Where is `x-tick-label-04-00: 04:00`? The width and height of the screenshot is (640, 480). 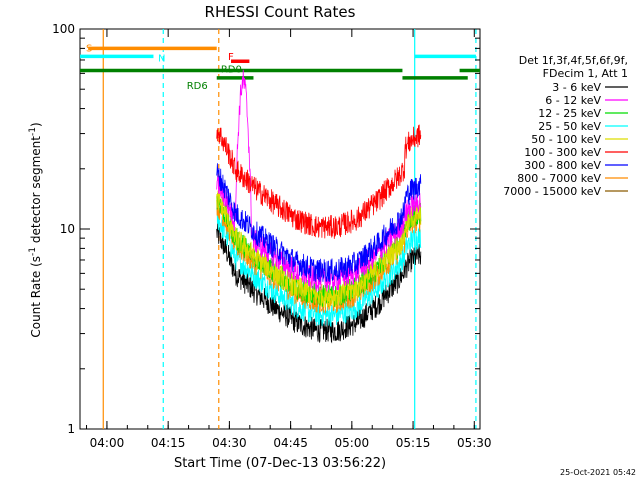
x-tick-label-04-00: 04:00 is located at coordinates (107, 443).